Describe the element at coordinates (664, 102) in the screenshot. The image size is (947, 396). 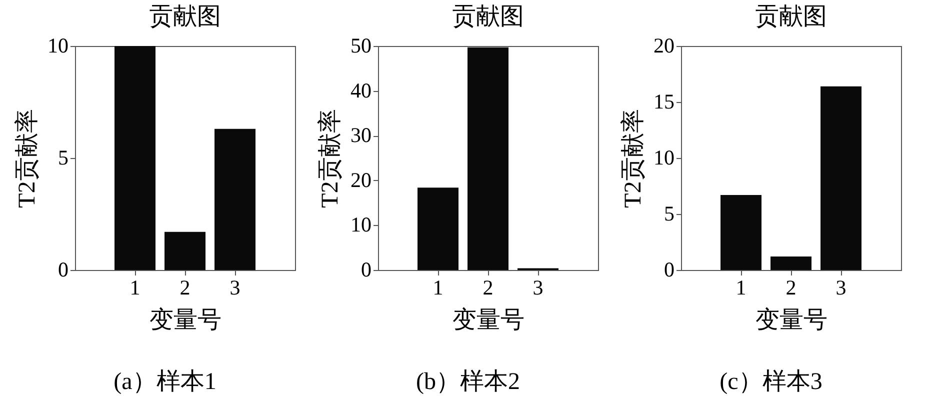
I see `y-tick-label: 15` at that location.